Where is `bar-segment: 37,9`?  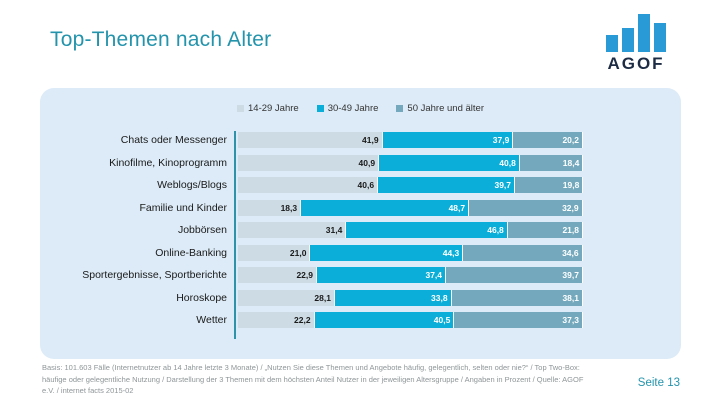
bar-segment: 37,9 is located at coordinates (448, 140).